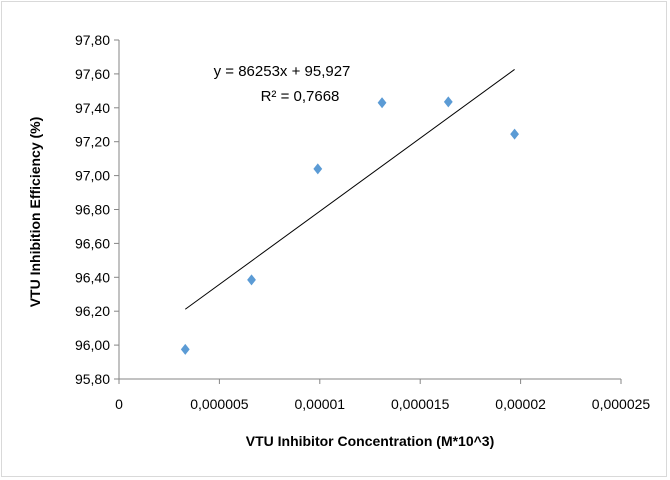 The height and width of the screenshot is (480, 670). What do you see at coordinates (92, 176) in the screenshot?
I see `y-tick-label: 97,00` at bounding box center [92, 176].